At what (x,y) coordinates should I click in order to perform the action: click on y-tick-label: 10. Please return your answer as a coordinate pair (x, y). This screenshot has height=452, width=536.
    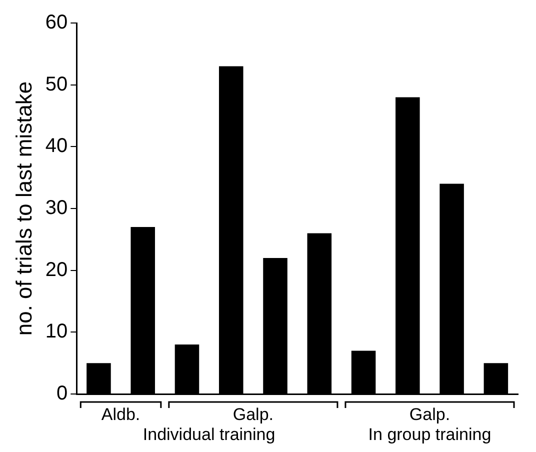
    Looking at the image, I should click on (56, 331).